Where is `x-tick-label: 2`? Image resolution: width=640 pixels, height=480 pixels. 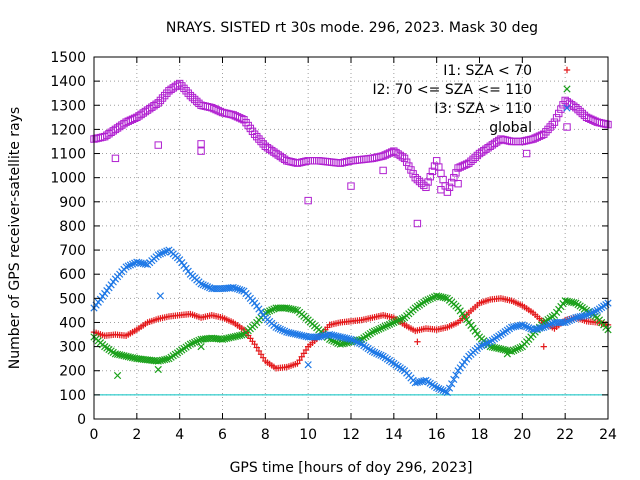 x-tick-label: 2 is located at coordinates (136, 435).